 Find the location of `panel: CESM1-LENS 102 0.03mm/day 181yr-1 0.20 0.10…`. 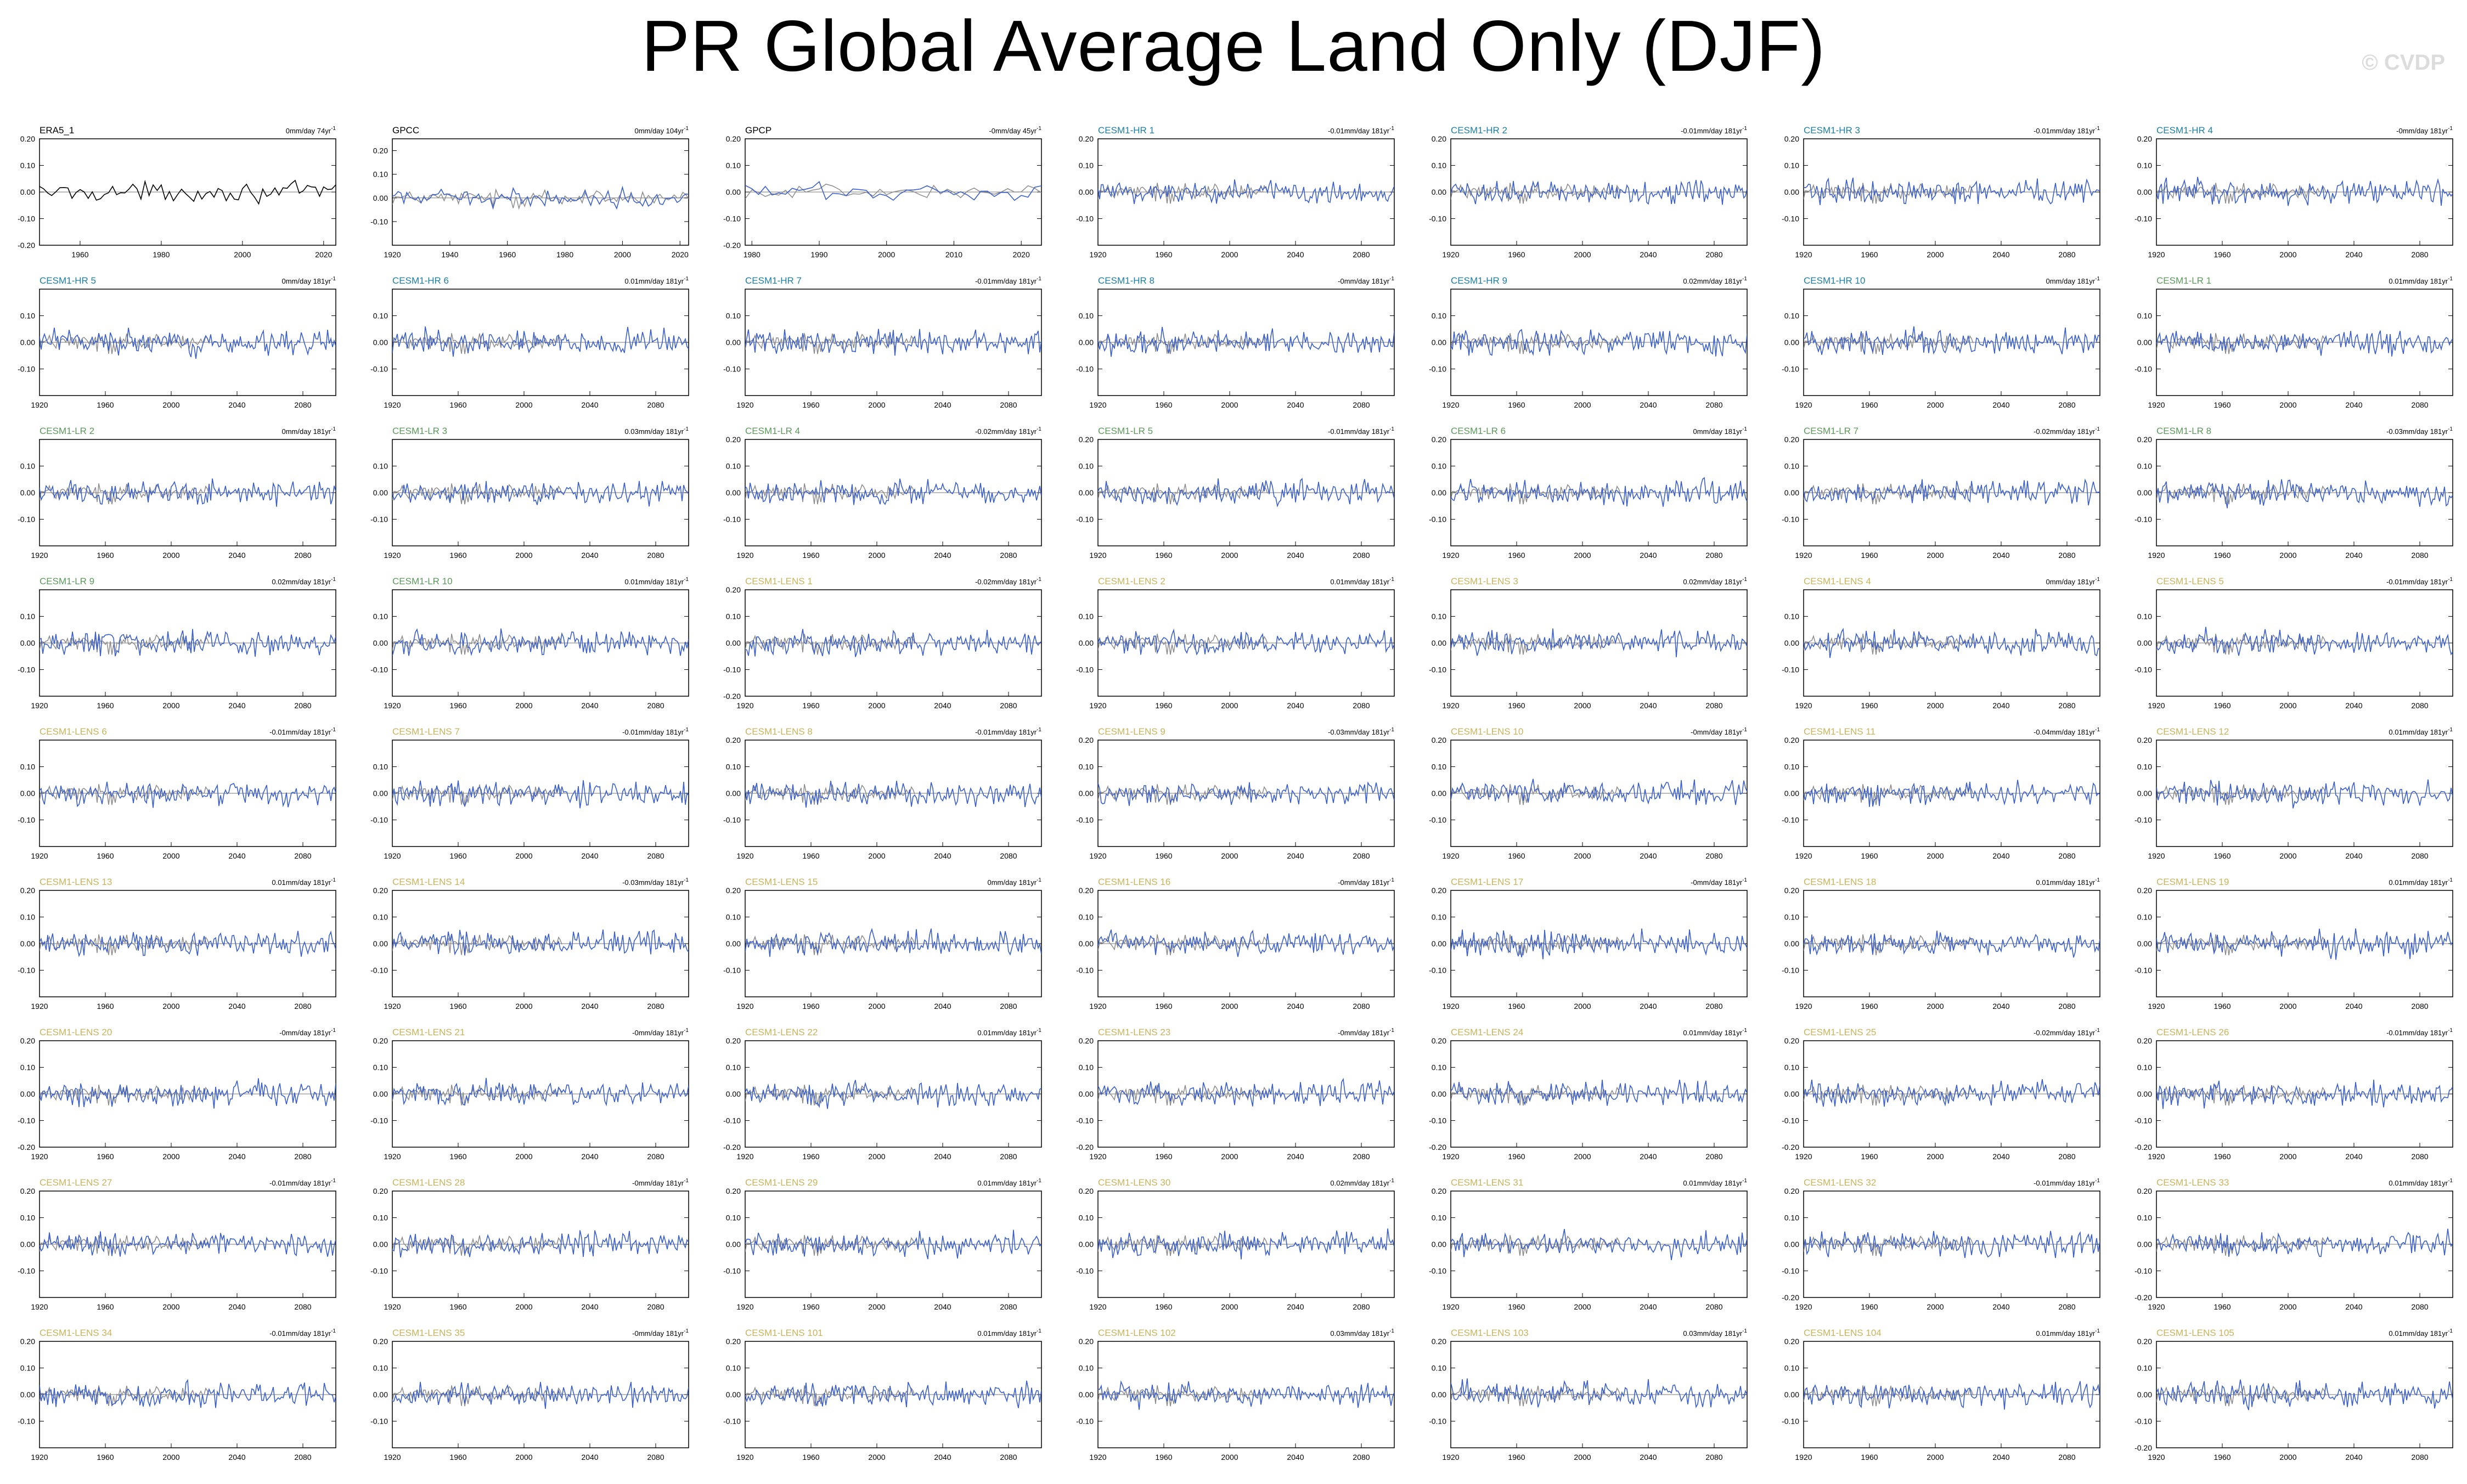

panel: CESM1-LENS 102 0.03mm/day 181yr-1 0.20 0.10… is located at coordinates (1235, 1395).